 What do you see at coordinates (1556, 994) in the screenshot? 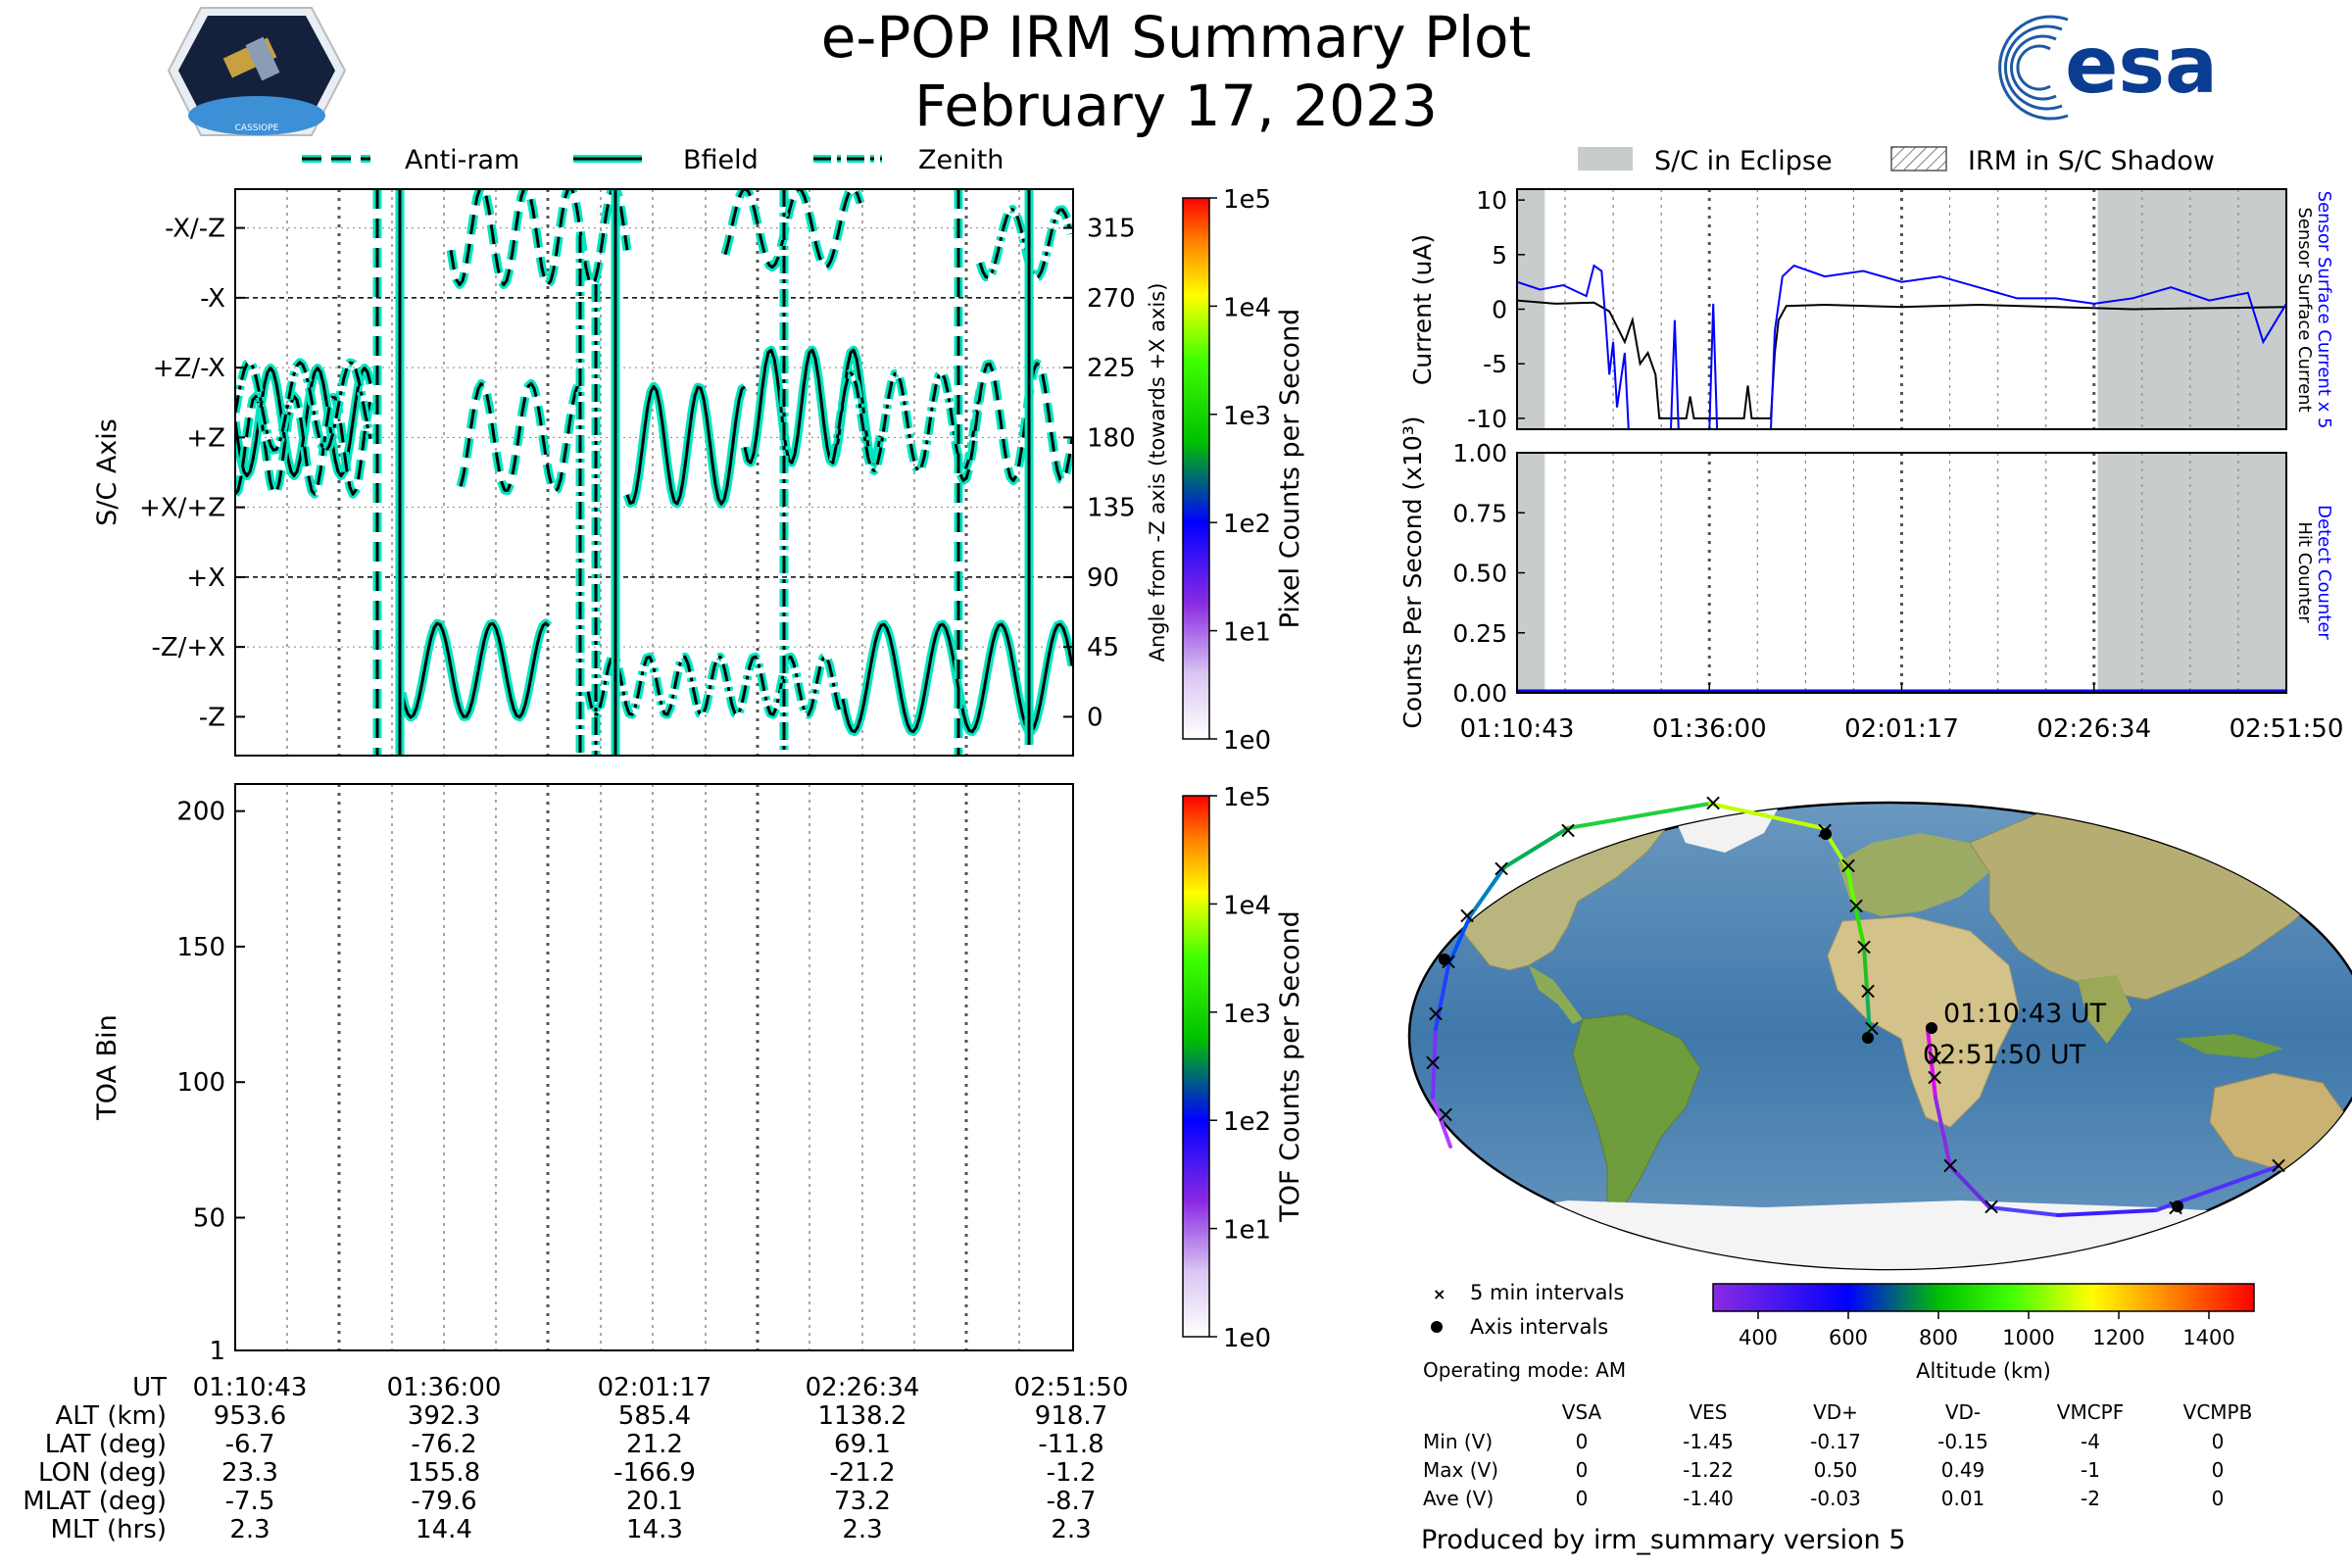
I see `land-central-america` at bounding box center [1556, 994].